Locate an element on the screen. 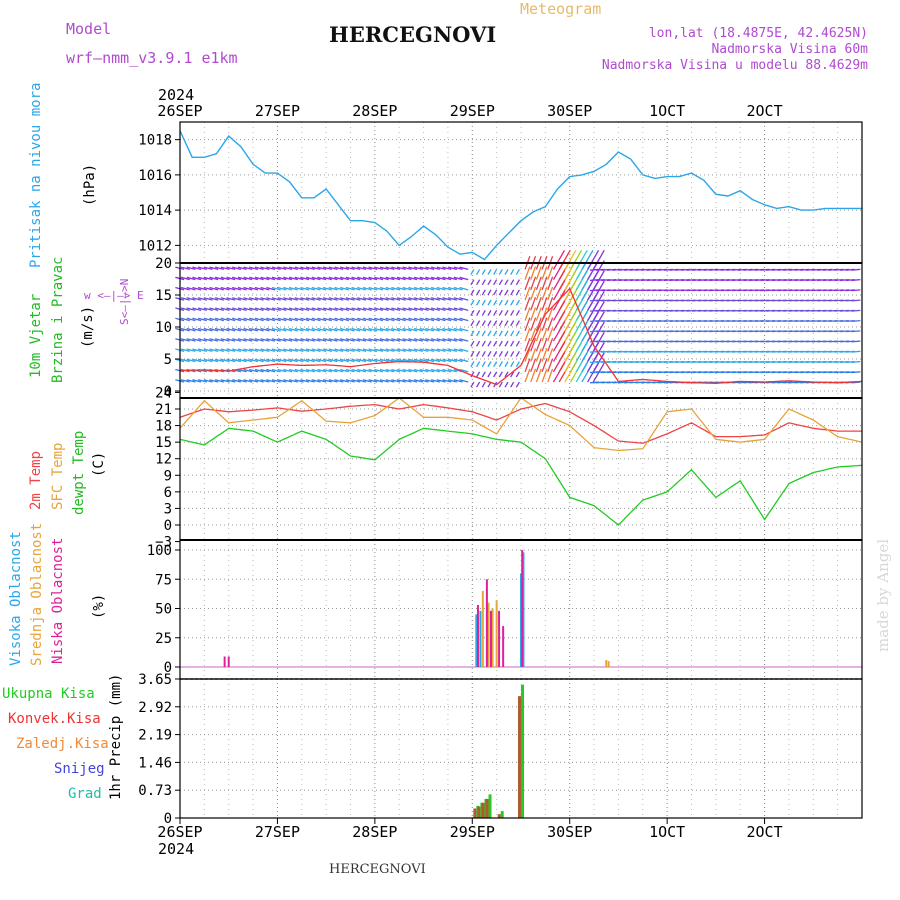 Image resolution: width=900 pixels, height=900 pixels. y-tick-label: 2.92 is located at coordinates (155, 708).